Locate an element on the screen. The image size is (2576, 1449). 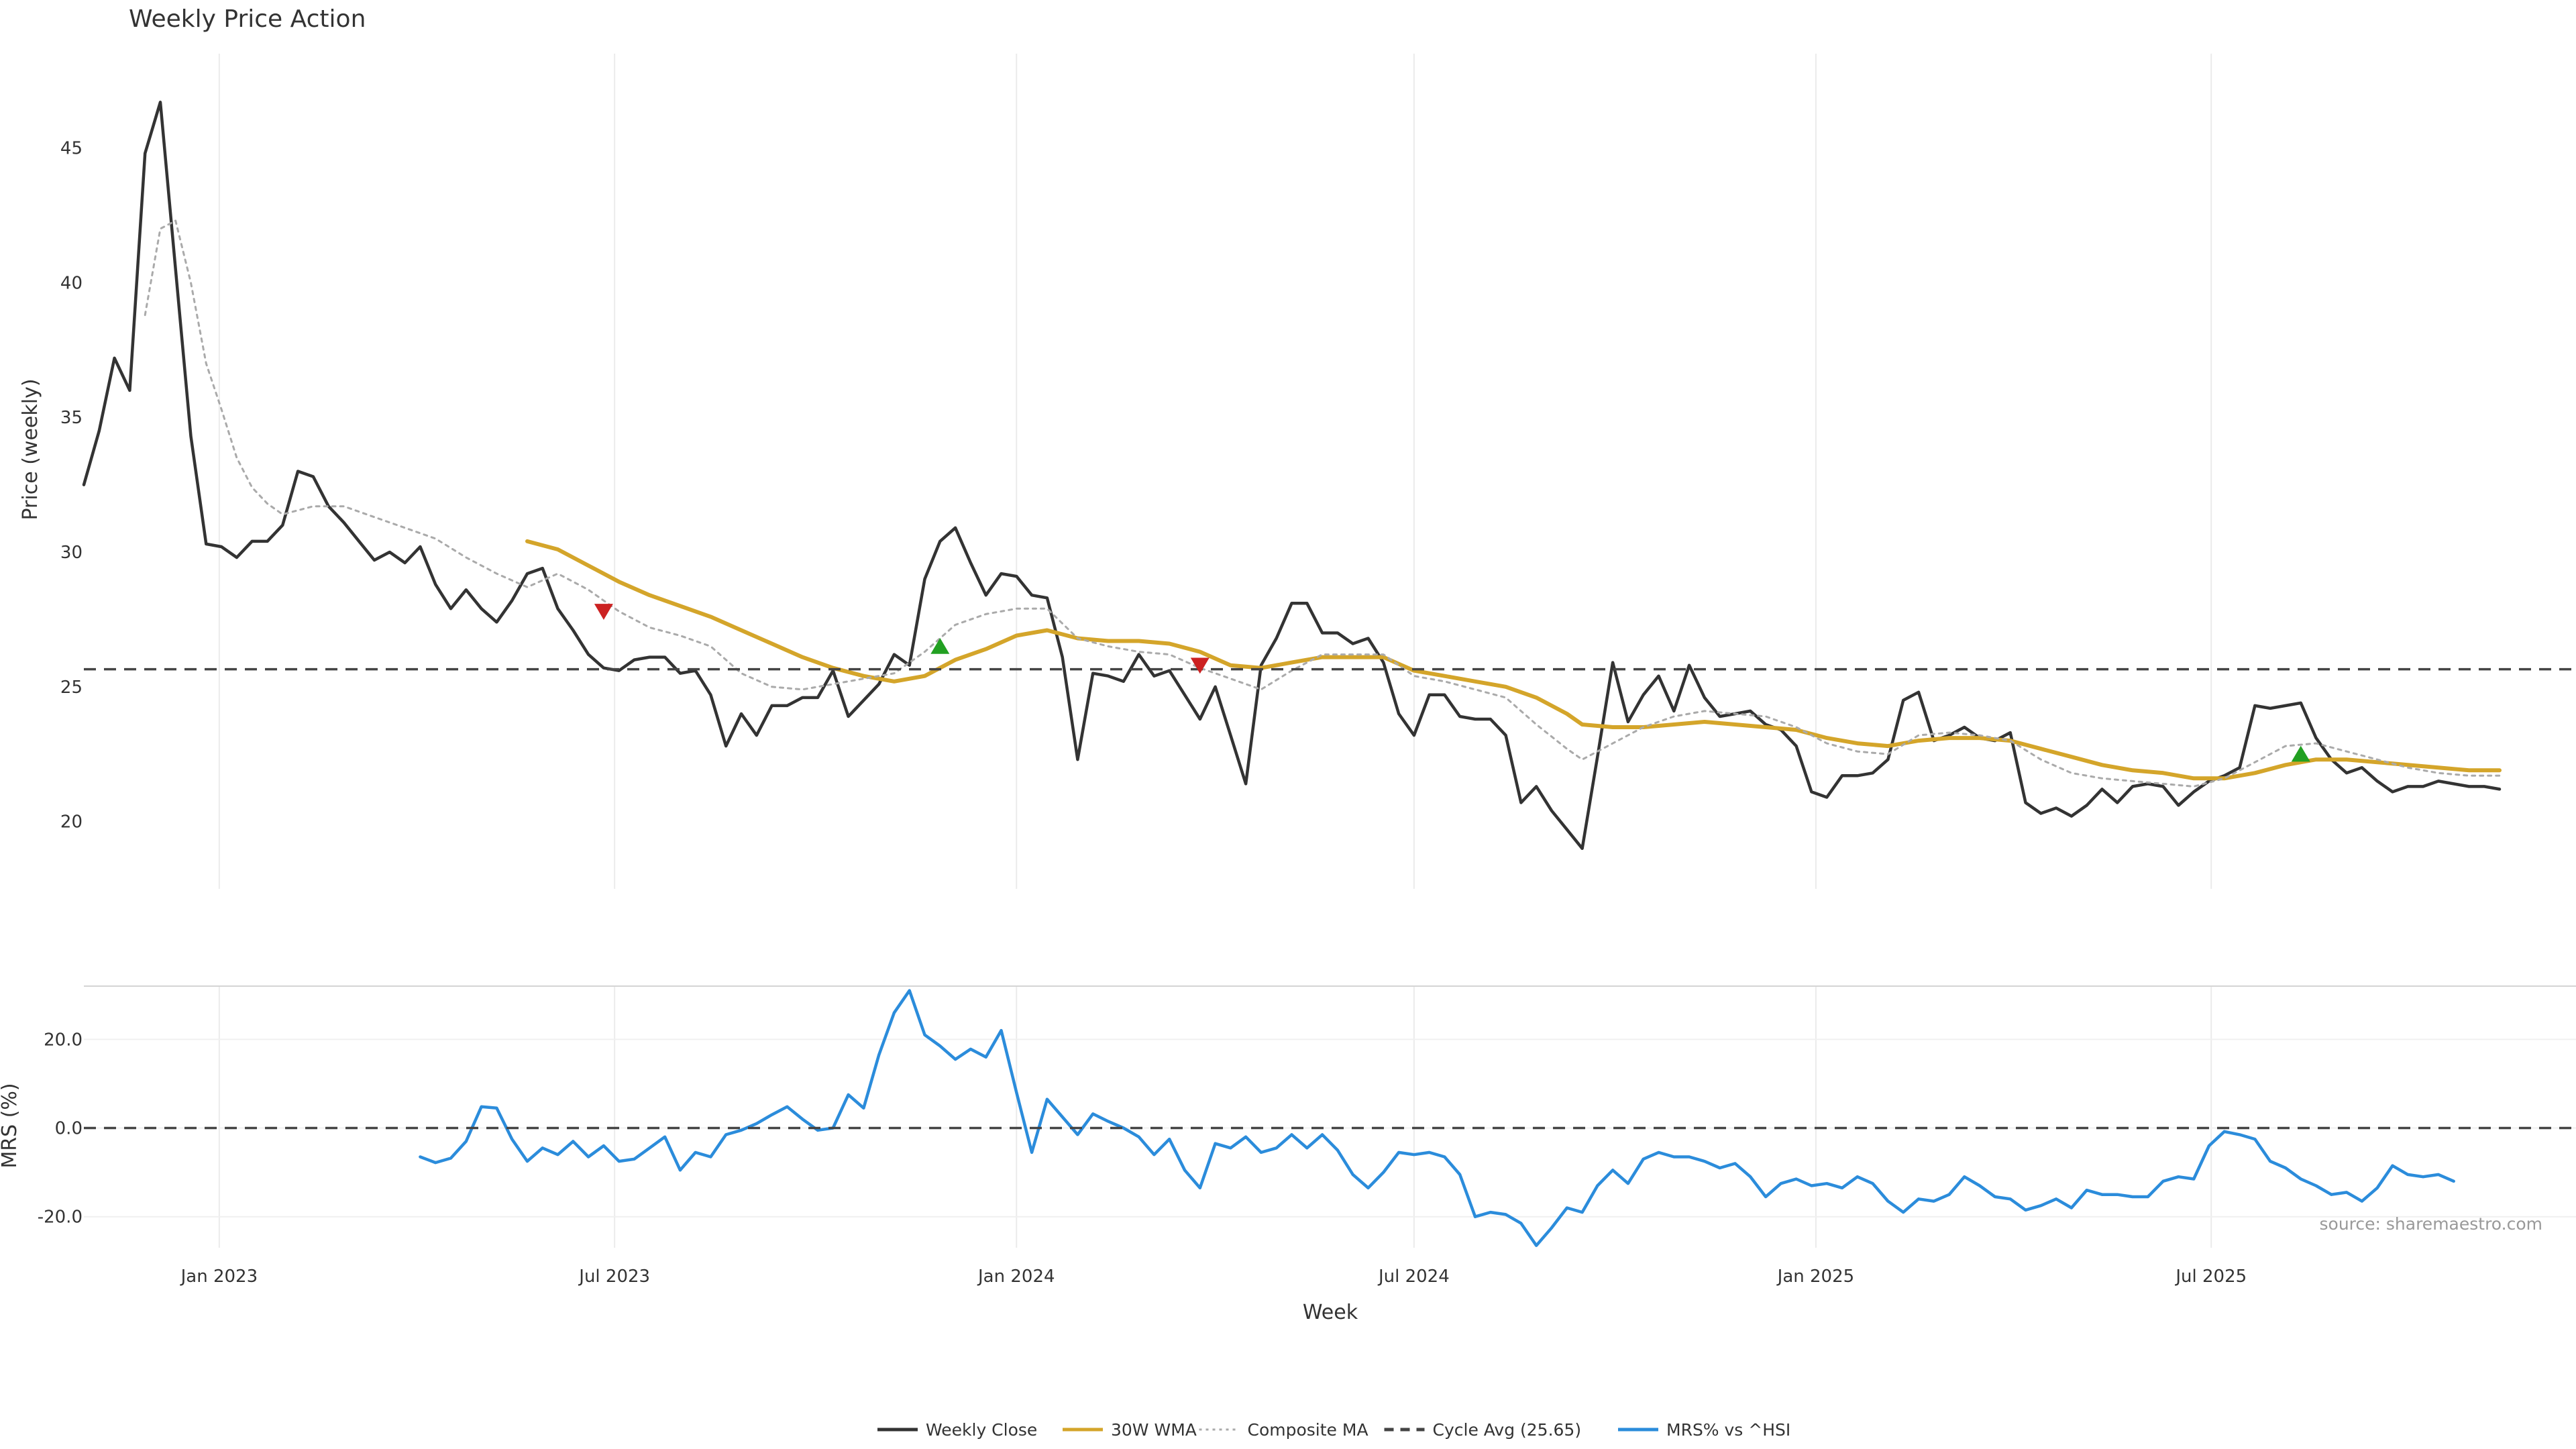
top-y-tick-label: 45 is located at coordinates (71, 149).